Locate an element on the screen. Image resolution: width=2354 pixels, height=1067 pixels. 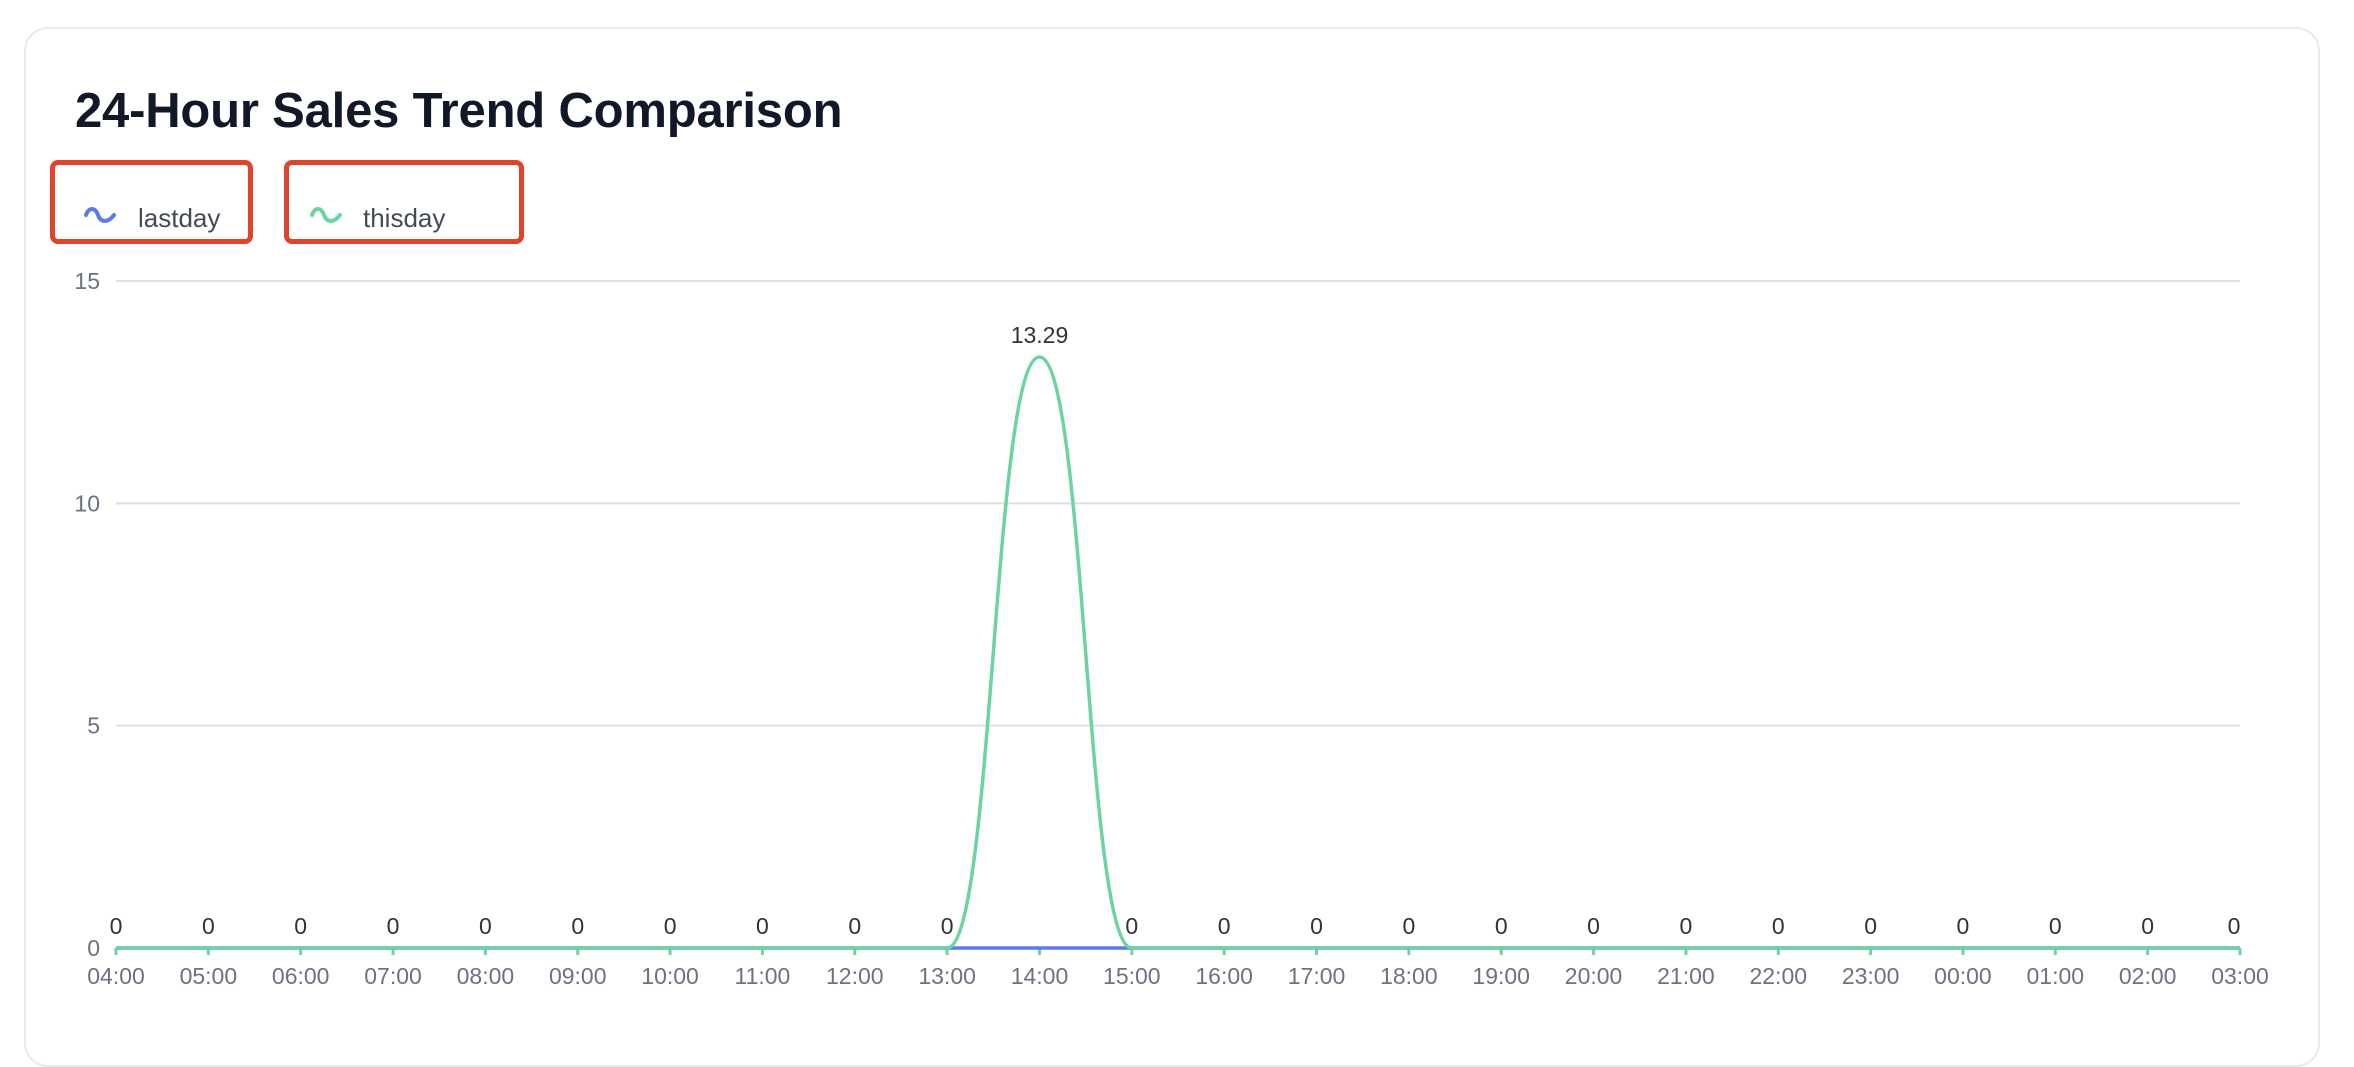
x-tick-label: 09:00 is located at coordinates (578, 976).